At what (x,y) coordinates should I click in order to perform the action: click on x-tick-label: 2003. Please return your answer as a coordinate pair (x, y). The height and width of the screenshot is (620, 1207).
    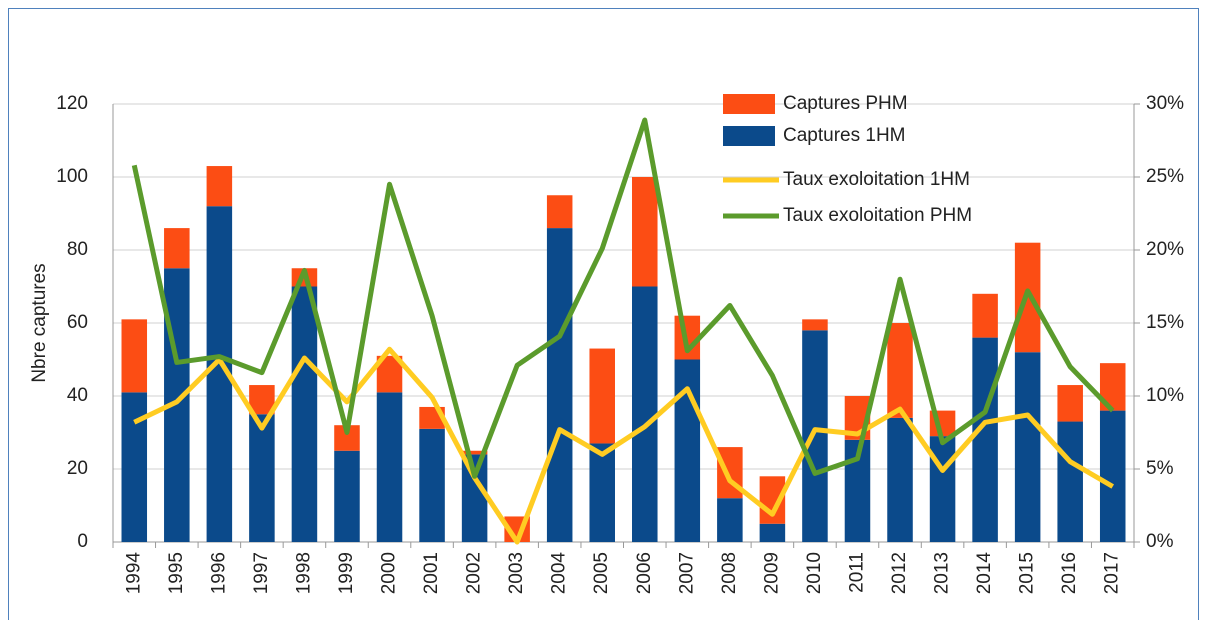
    Looking at the image, I should click on (516, 573).